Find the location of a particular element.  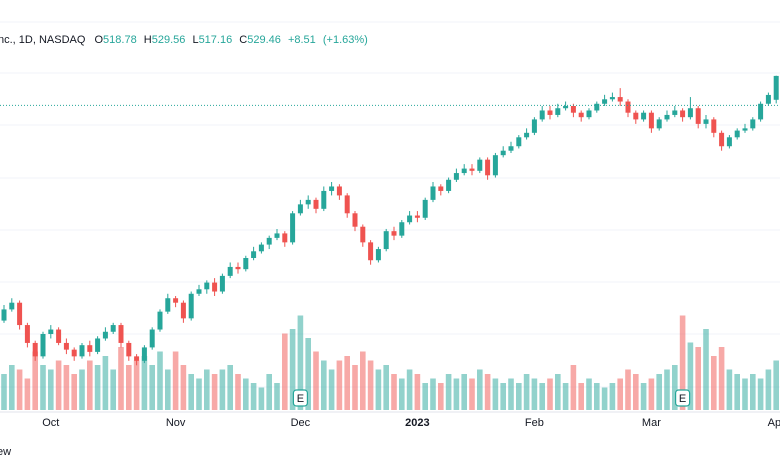

symbol: nc., 1D, NASDAQ is located at coordinates (43, 40).